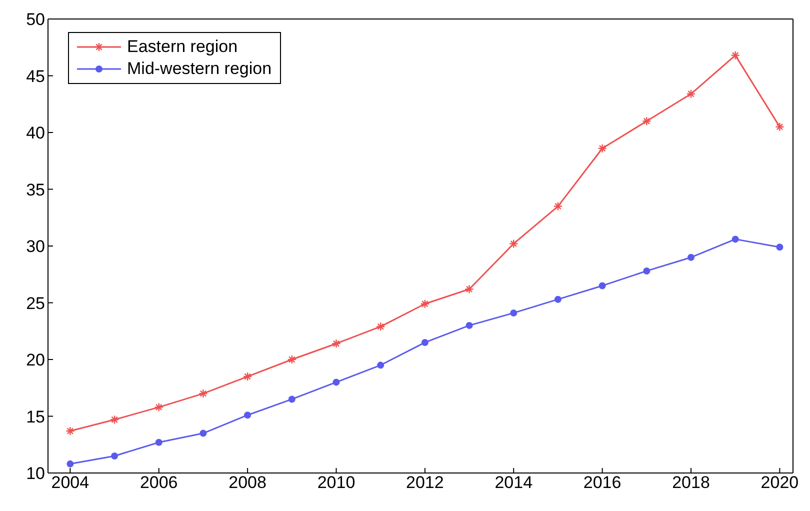 The width and height of the screenshot is (810, 511). What do you see at coordinates (182, 47) in the screenshot?
I see `legend-label: Eastern region` at bounding box center [182, 47].